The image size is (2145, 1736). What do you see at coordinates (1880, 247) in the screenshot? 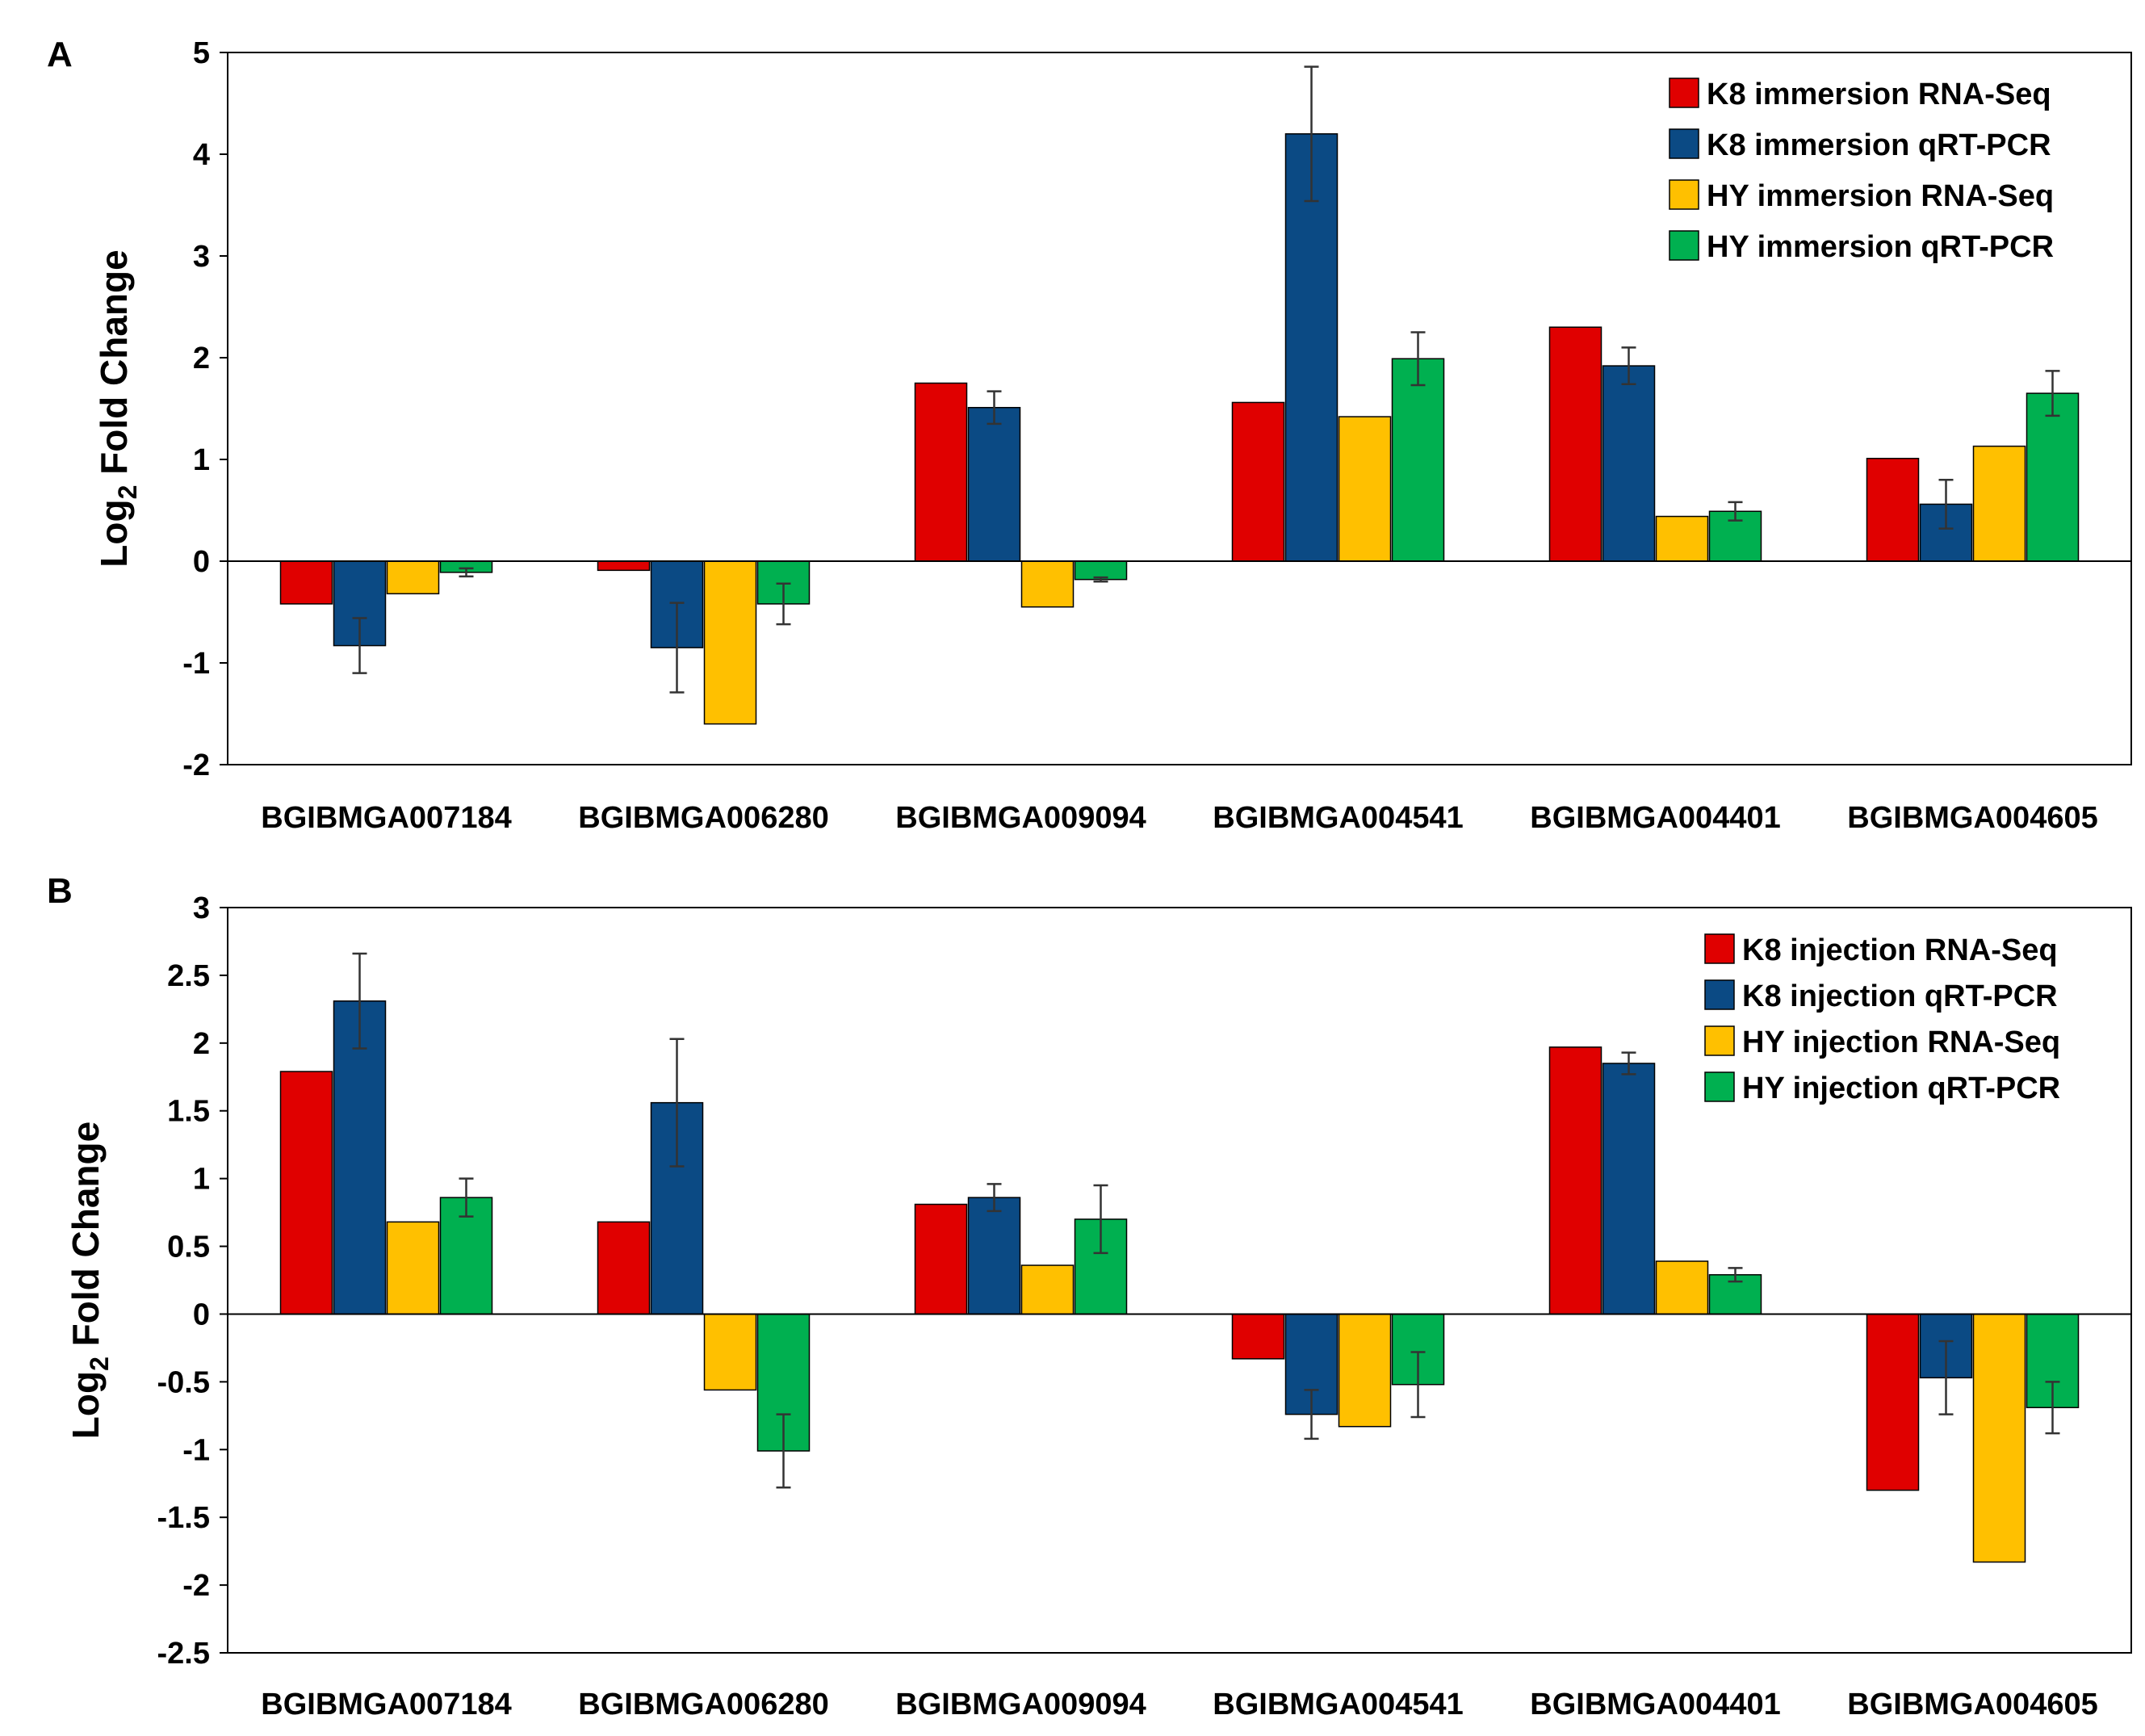
I see `legend-entry: HY immersion qRT-PCR` at bounding box center [1880, 247].